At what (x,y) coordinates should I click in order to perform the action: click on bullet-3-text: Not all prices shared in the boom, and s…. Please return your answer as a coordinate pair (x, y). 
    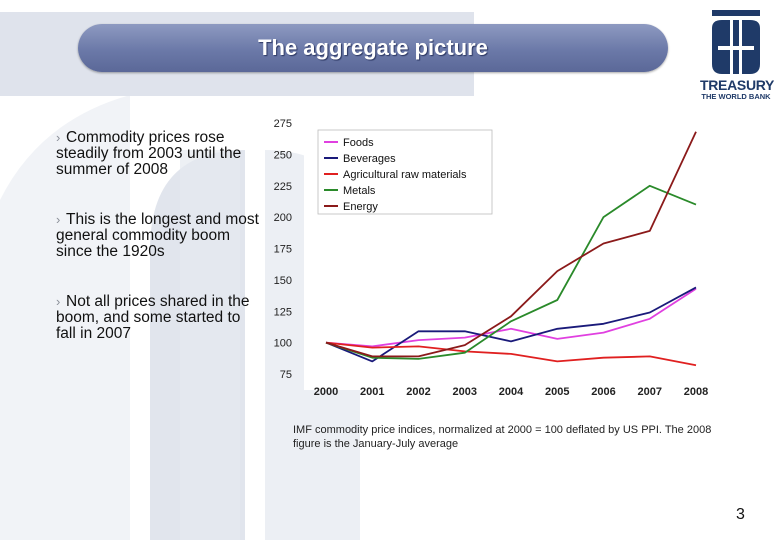
    Looking at the image, I should click on (153, 317).